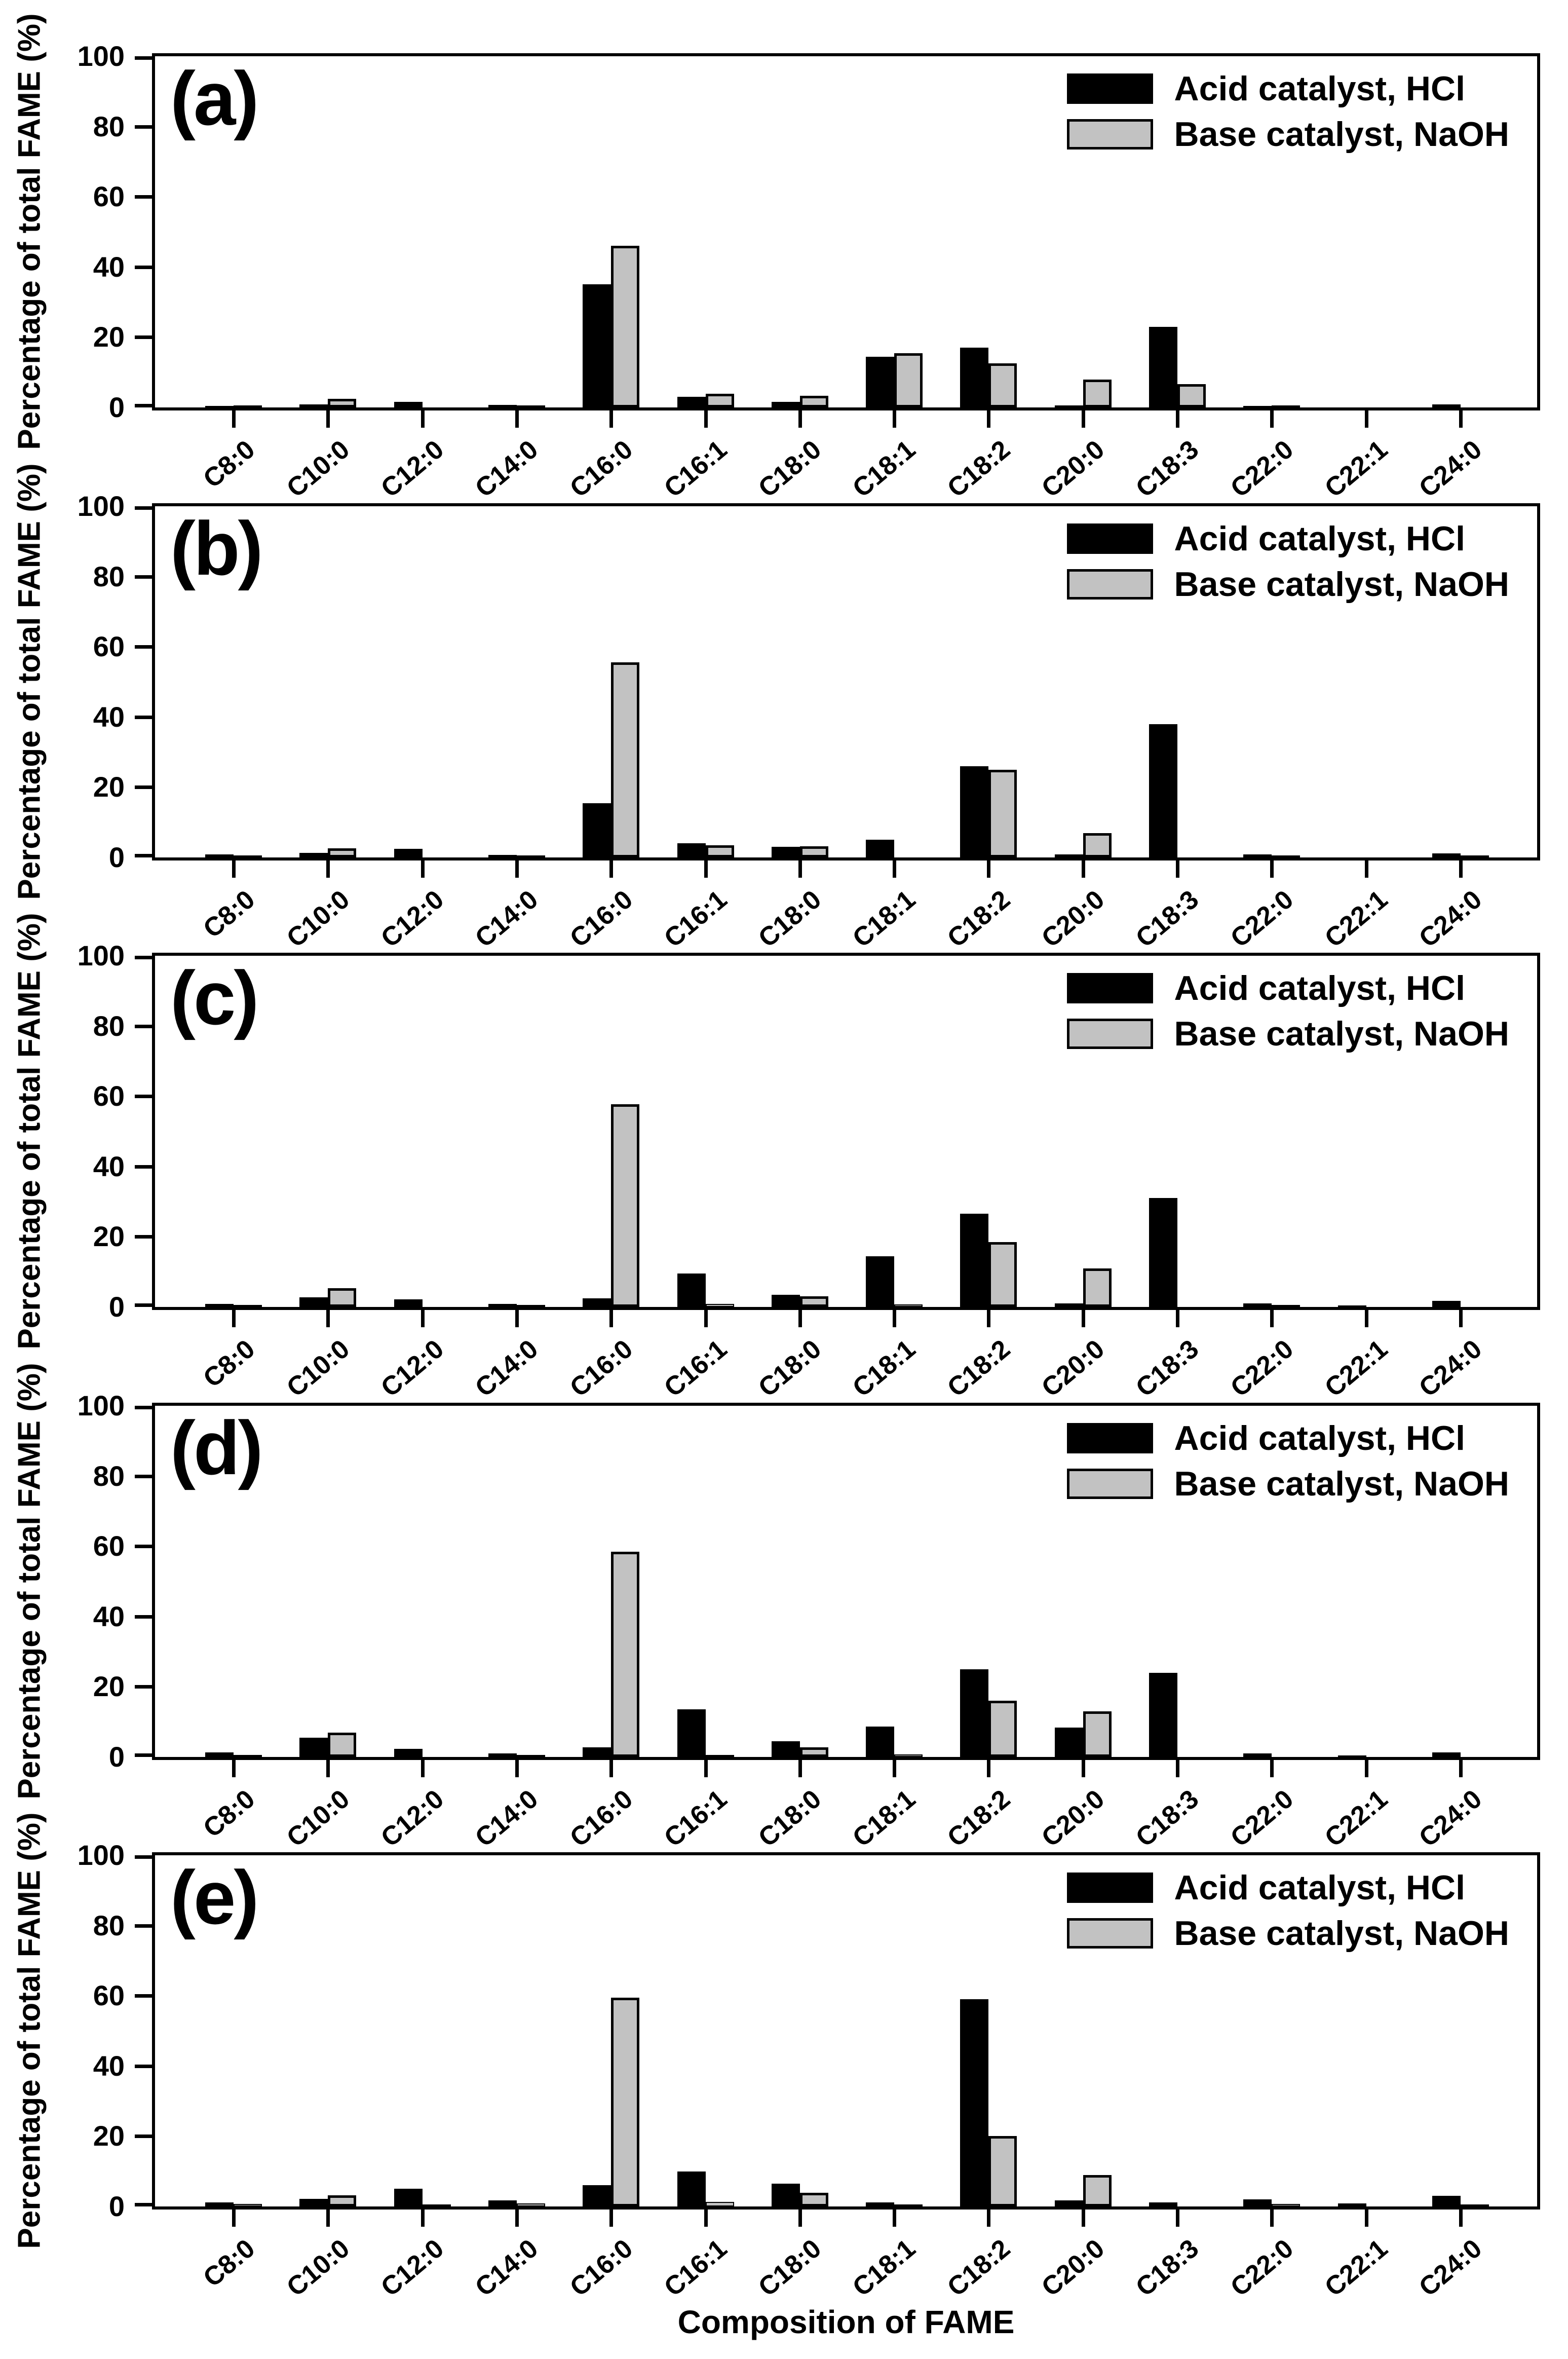 Image resolution: width=1568 pixels, height=2359 pixels. Describe the element at coordinates (318, 469) in the screenshot. I see `x-tick-label: C10:0` at that location.